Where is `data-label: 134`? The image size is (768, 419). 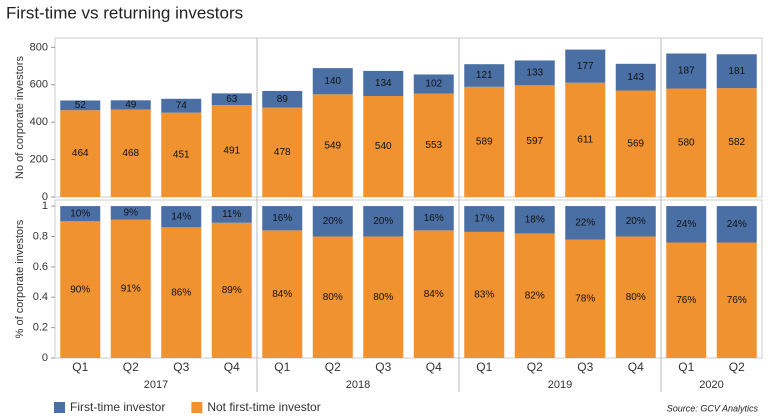
data-label: 134 is located at coordinates (383, 83).